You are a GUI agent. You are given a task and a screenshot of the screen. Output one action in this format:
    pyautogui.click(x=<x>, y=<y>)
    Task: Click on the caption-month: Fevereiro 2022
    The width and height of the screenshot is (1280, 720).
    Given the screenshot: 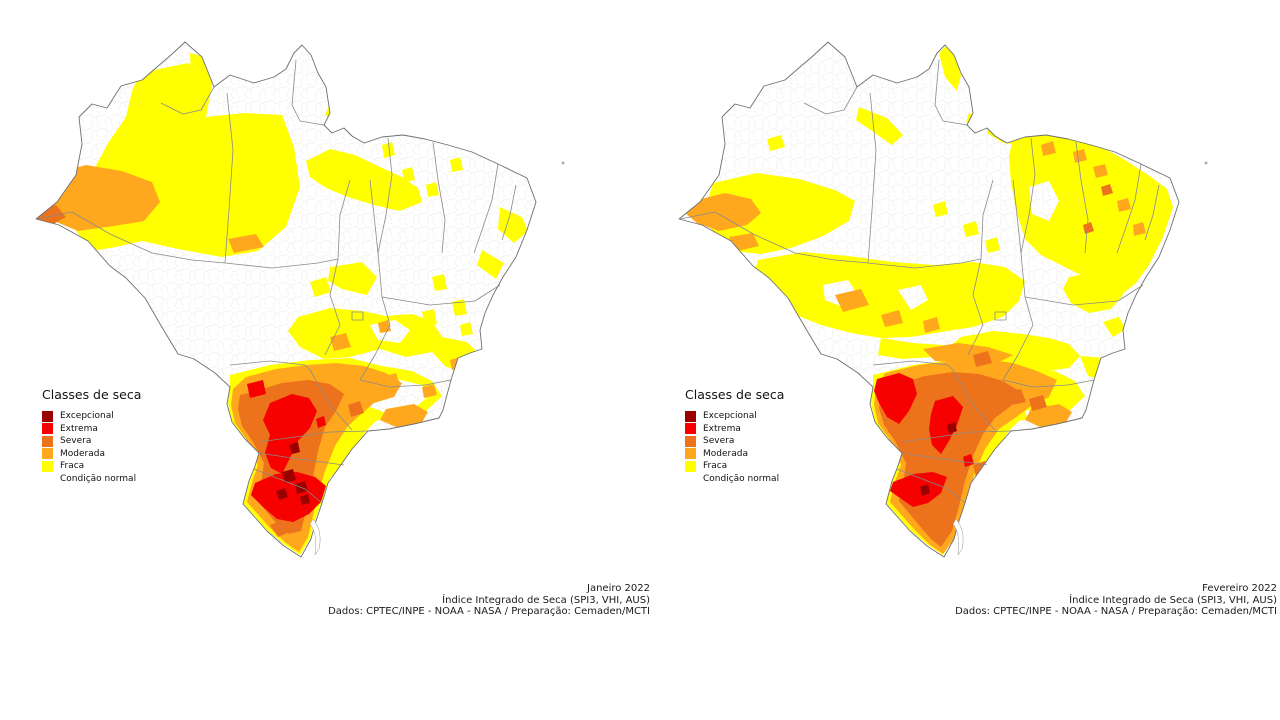 What is the action you would take?
    pyautogui.click(x=1239, y=588)
    